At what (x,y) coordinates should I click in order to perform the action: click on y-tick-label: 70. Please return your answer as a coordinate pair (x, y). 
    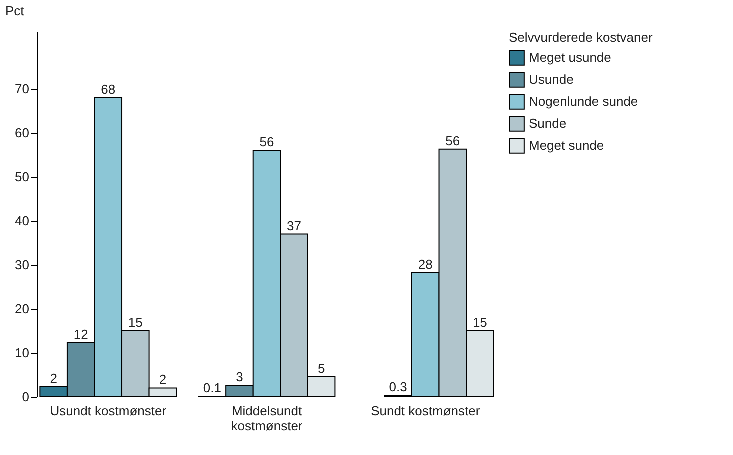
    Looking at the image, I should click on (22, 89).